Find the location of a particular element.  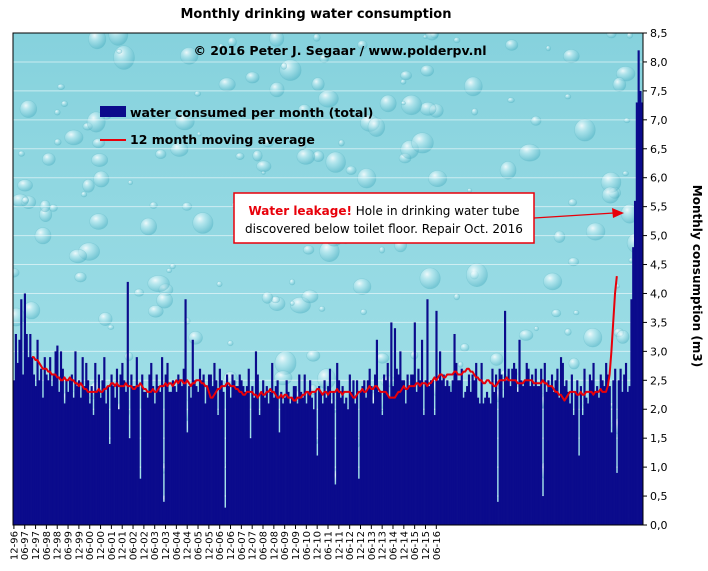

y-tick-label: 8,5 is located at coordinates (659, 33).